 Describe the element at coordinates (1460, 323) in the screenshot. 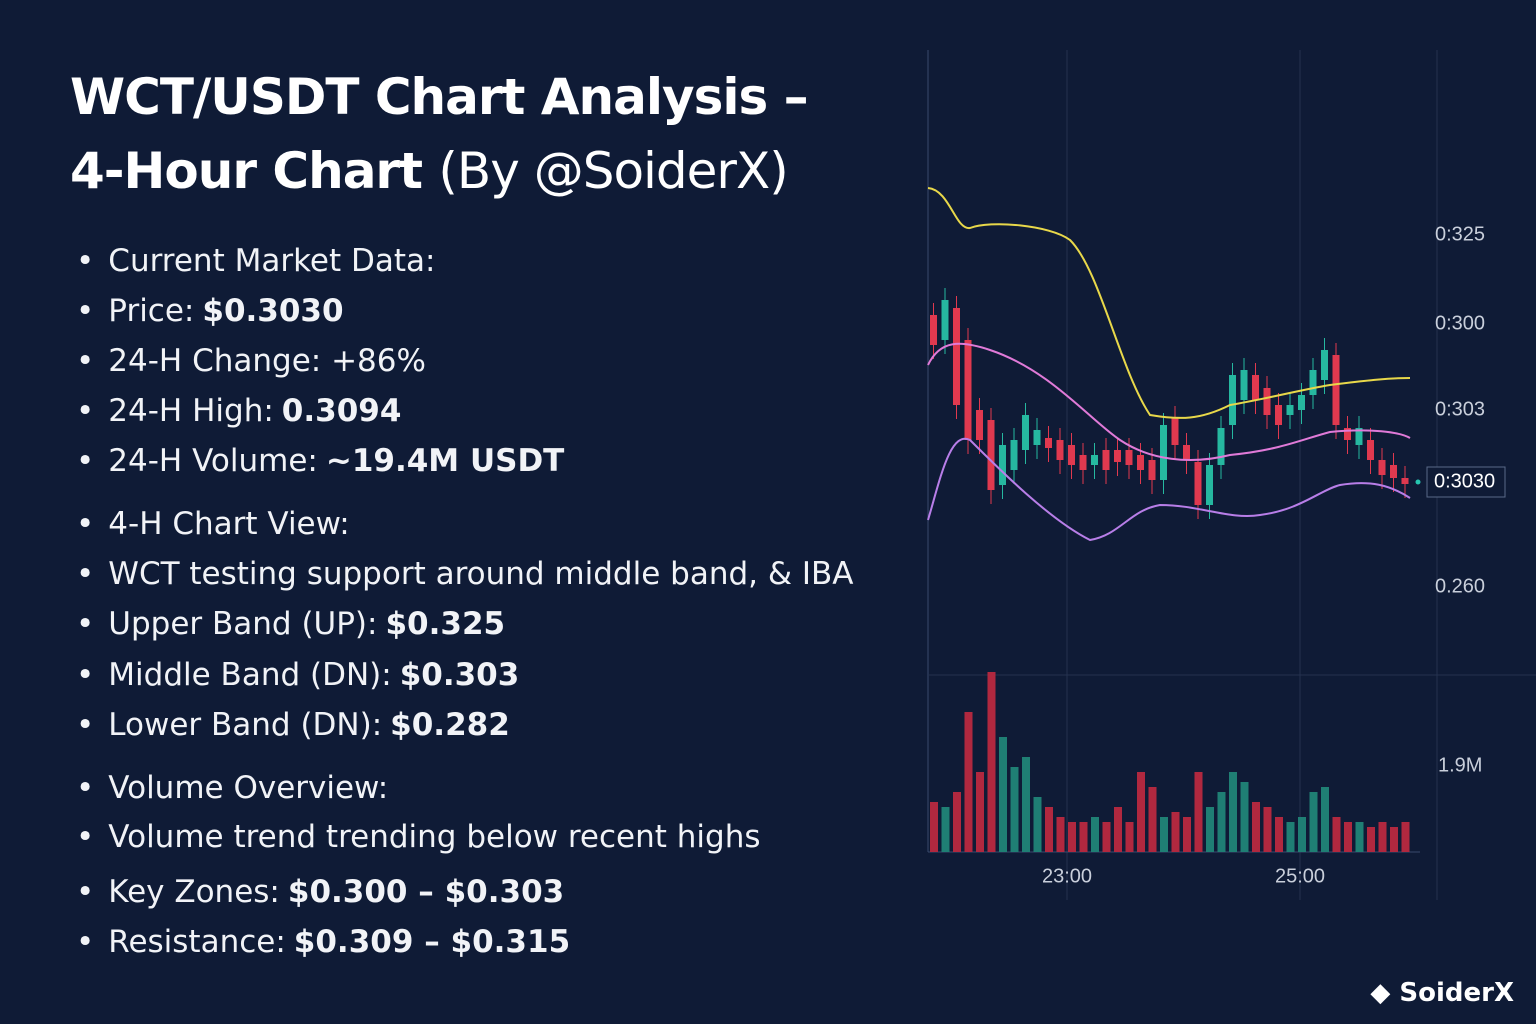

I see `y-label: 0:300` at that location.